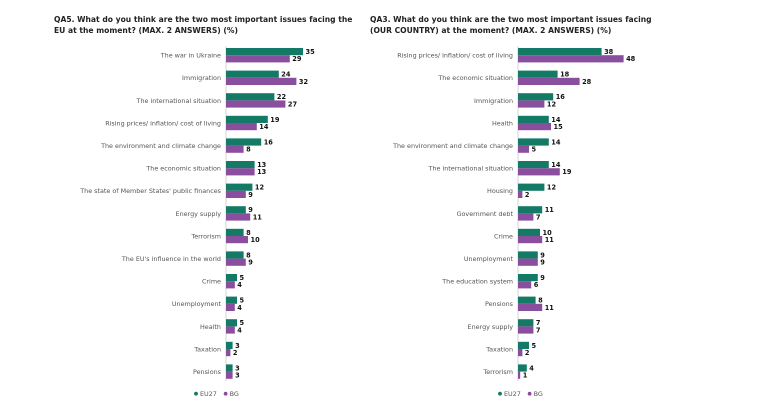 The image size is (768, 404). I want to click on category-label: Taxation, so click(499, 349).